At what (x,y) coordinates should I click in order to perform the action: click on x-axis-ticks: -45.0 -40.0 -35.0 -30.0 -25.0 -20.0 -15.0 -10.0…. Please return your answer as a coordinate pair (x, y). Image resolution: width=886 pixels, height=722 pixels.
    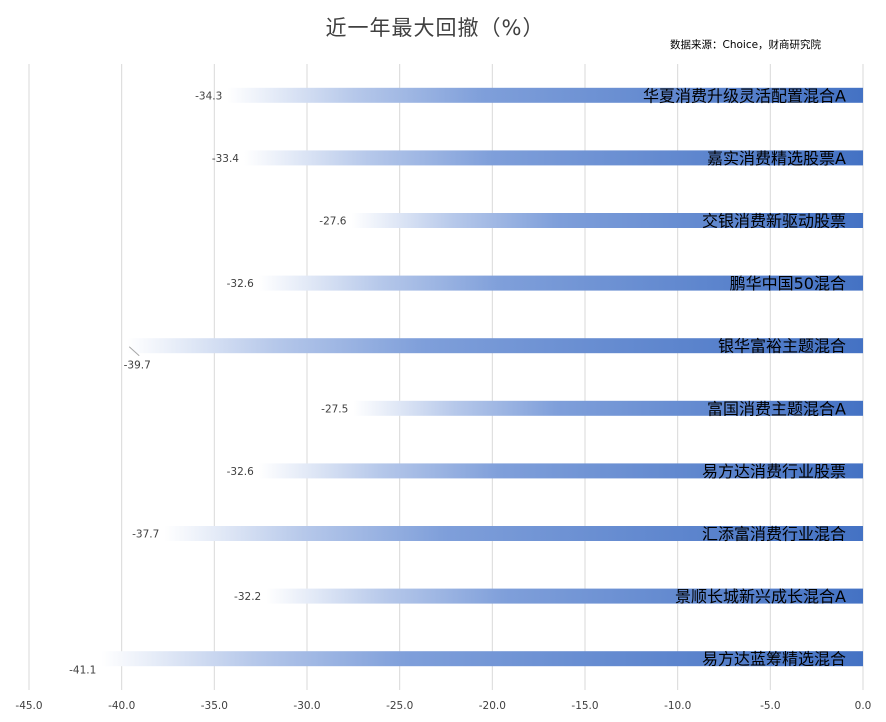
    Looking at the image, I should click on (443, 706).